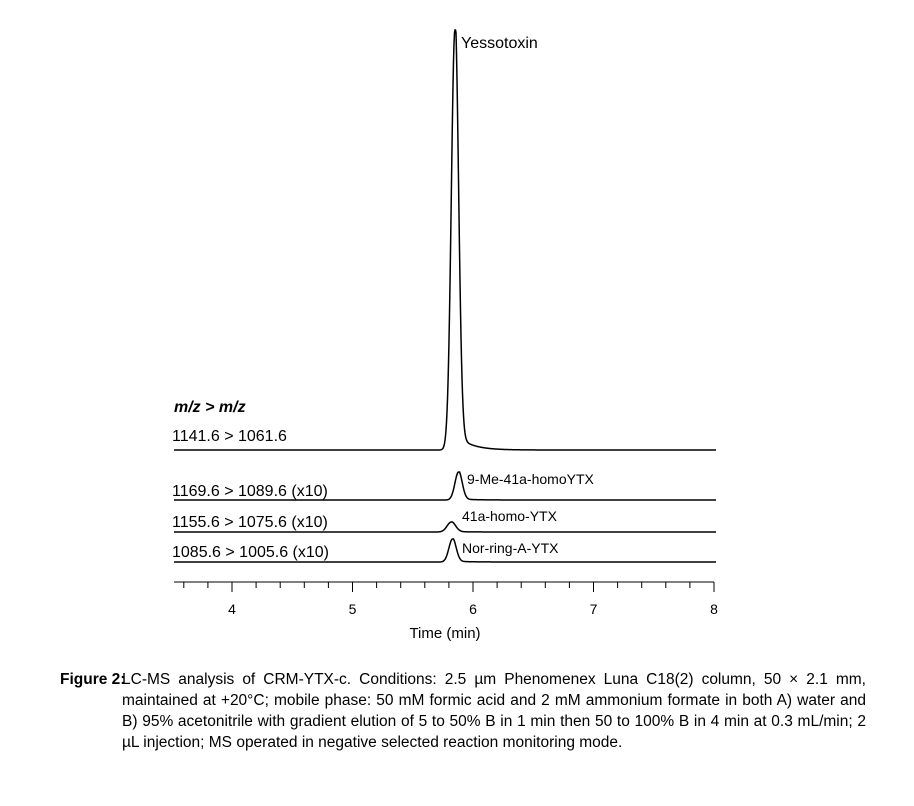 Image resolution: width=914 pixels, height=806 pixels. What do you see at coordinates (93, 679) in the screenshot?
I see `caption-label: Figure 2:` at bounding box center [93, 679].